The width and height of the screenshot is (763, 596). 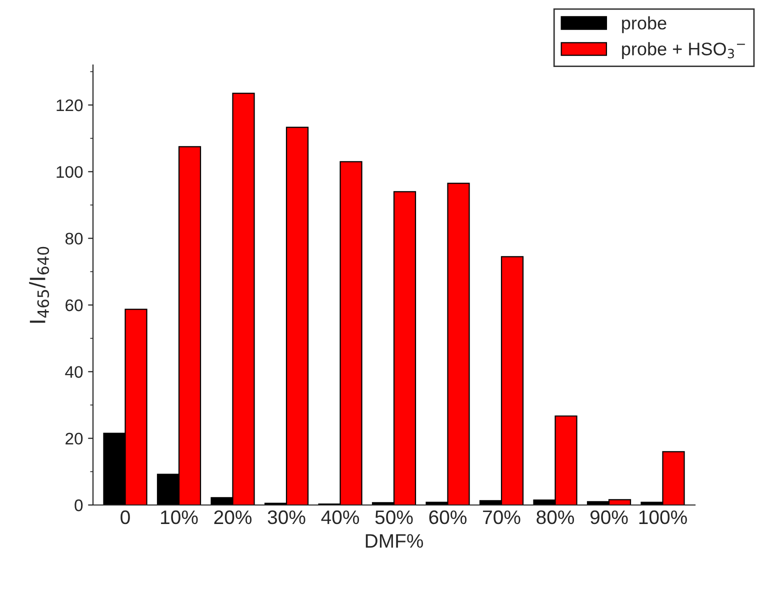 What do you see at coordinates (683, 50) in the screenshot?
I see `legend-label: probe + HSO$_{3}$$^{−}$` at bounding box center [683, 50].